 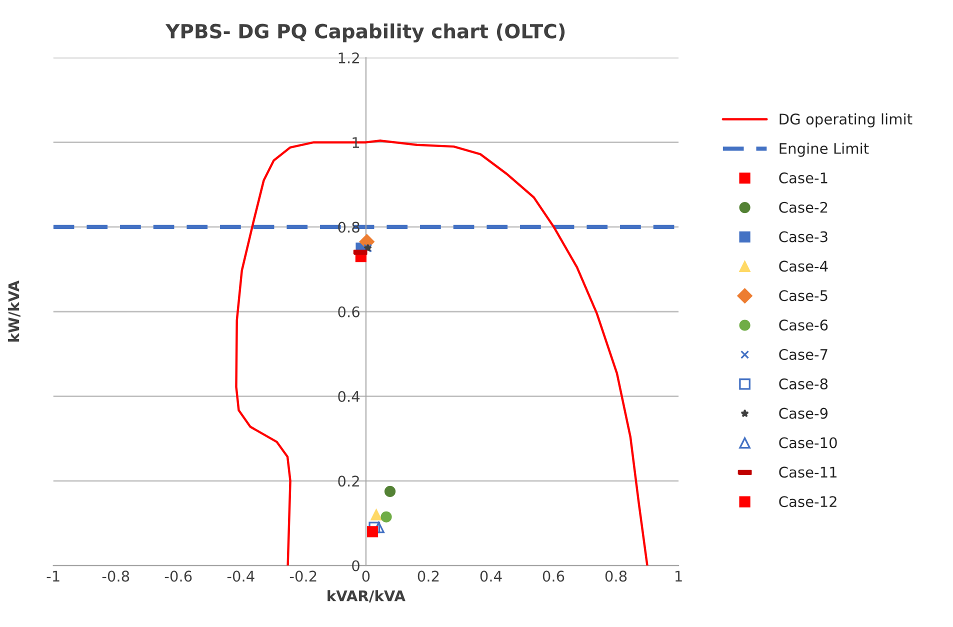 I want to click on y-tick-label: 0.2, so click(x=348, y=481).